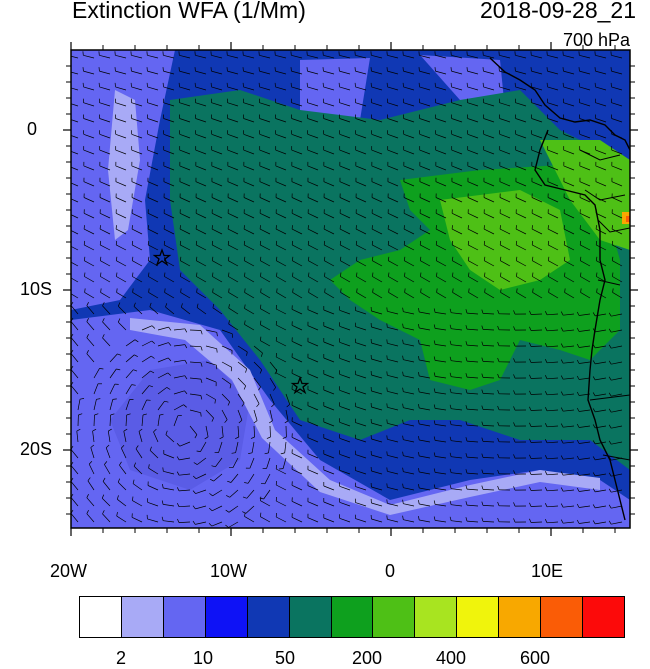  Describe the element at coordinates (228, 571) in the screenshot. I see `lon-label-10w: 10W` at that location.